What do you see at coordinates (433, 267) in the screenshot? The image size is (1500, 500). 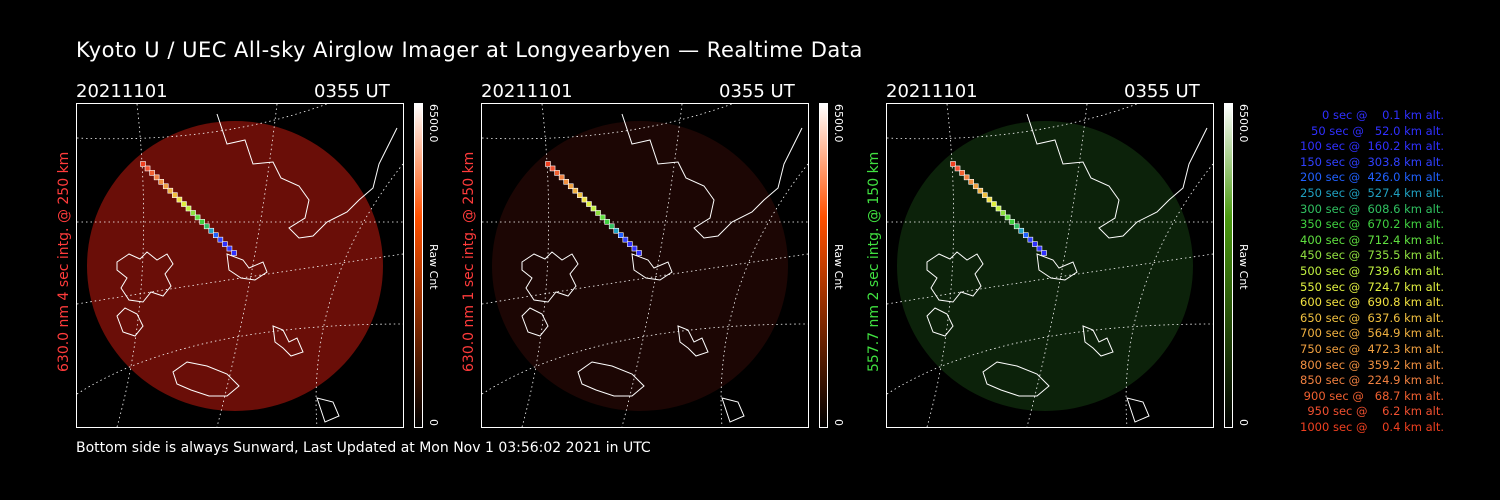 I see `panel-1-cbar-unit: Raw Cnt` at bounding box center [433, 267].